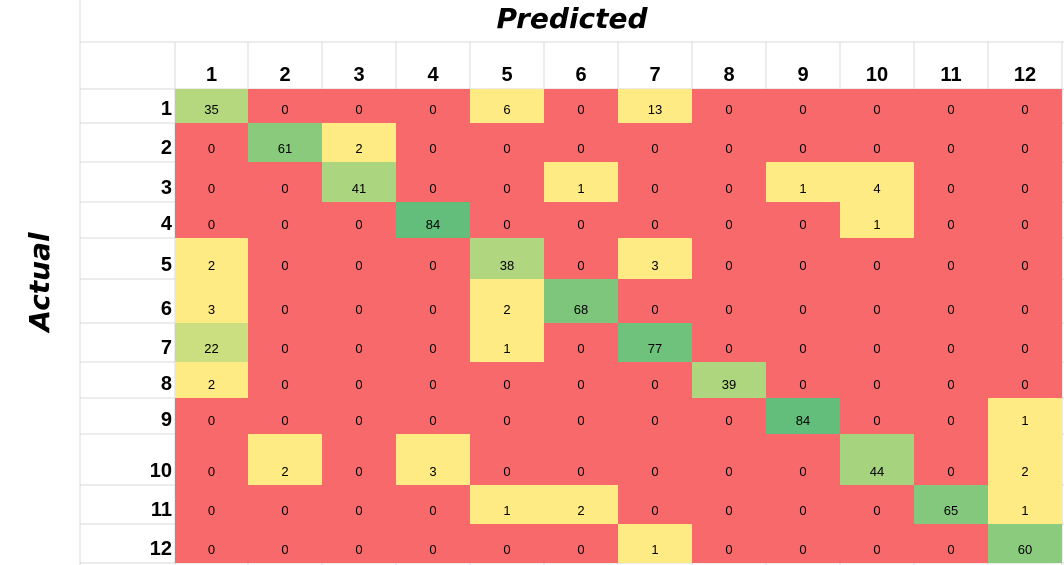  Describe the element at coordinates (359, 75) in the screenshot. I see `column-label-3: 3` at that location.